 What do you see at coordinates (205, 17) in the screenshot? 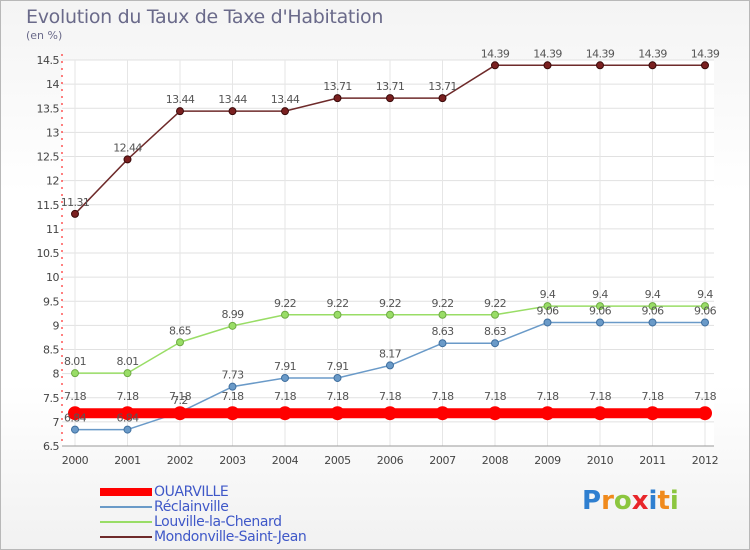
I see `chart-title: Evolution du Taux de Taxe d'Habitation` at bounding box center [205, 17].